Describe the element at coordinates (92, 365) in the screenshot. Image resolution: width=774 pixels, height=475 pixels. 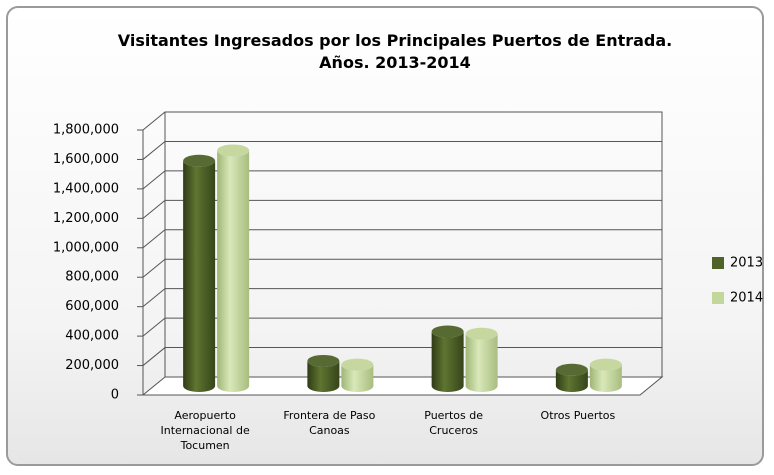
I see `y-tick-label: 200,000` at that location.